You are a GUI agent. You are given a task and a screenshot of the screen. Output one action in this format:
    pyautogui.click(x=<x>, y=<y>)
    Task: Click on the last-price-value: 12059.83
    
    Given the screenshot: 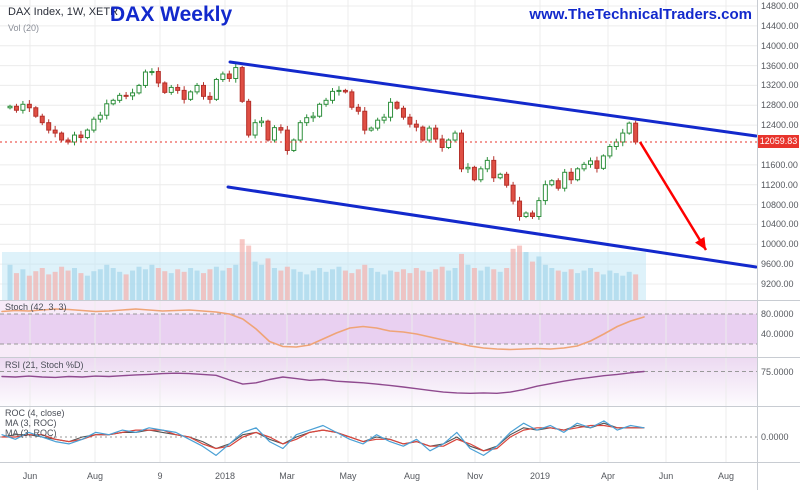 What is the action you would take?
    pyautogui.click(x=778, y=141)
    